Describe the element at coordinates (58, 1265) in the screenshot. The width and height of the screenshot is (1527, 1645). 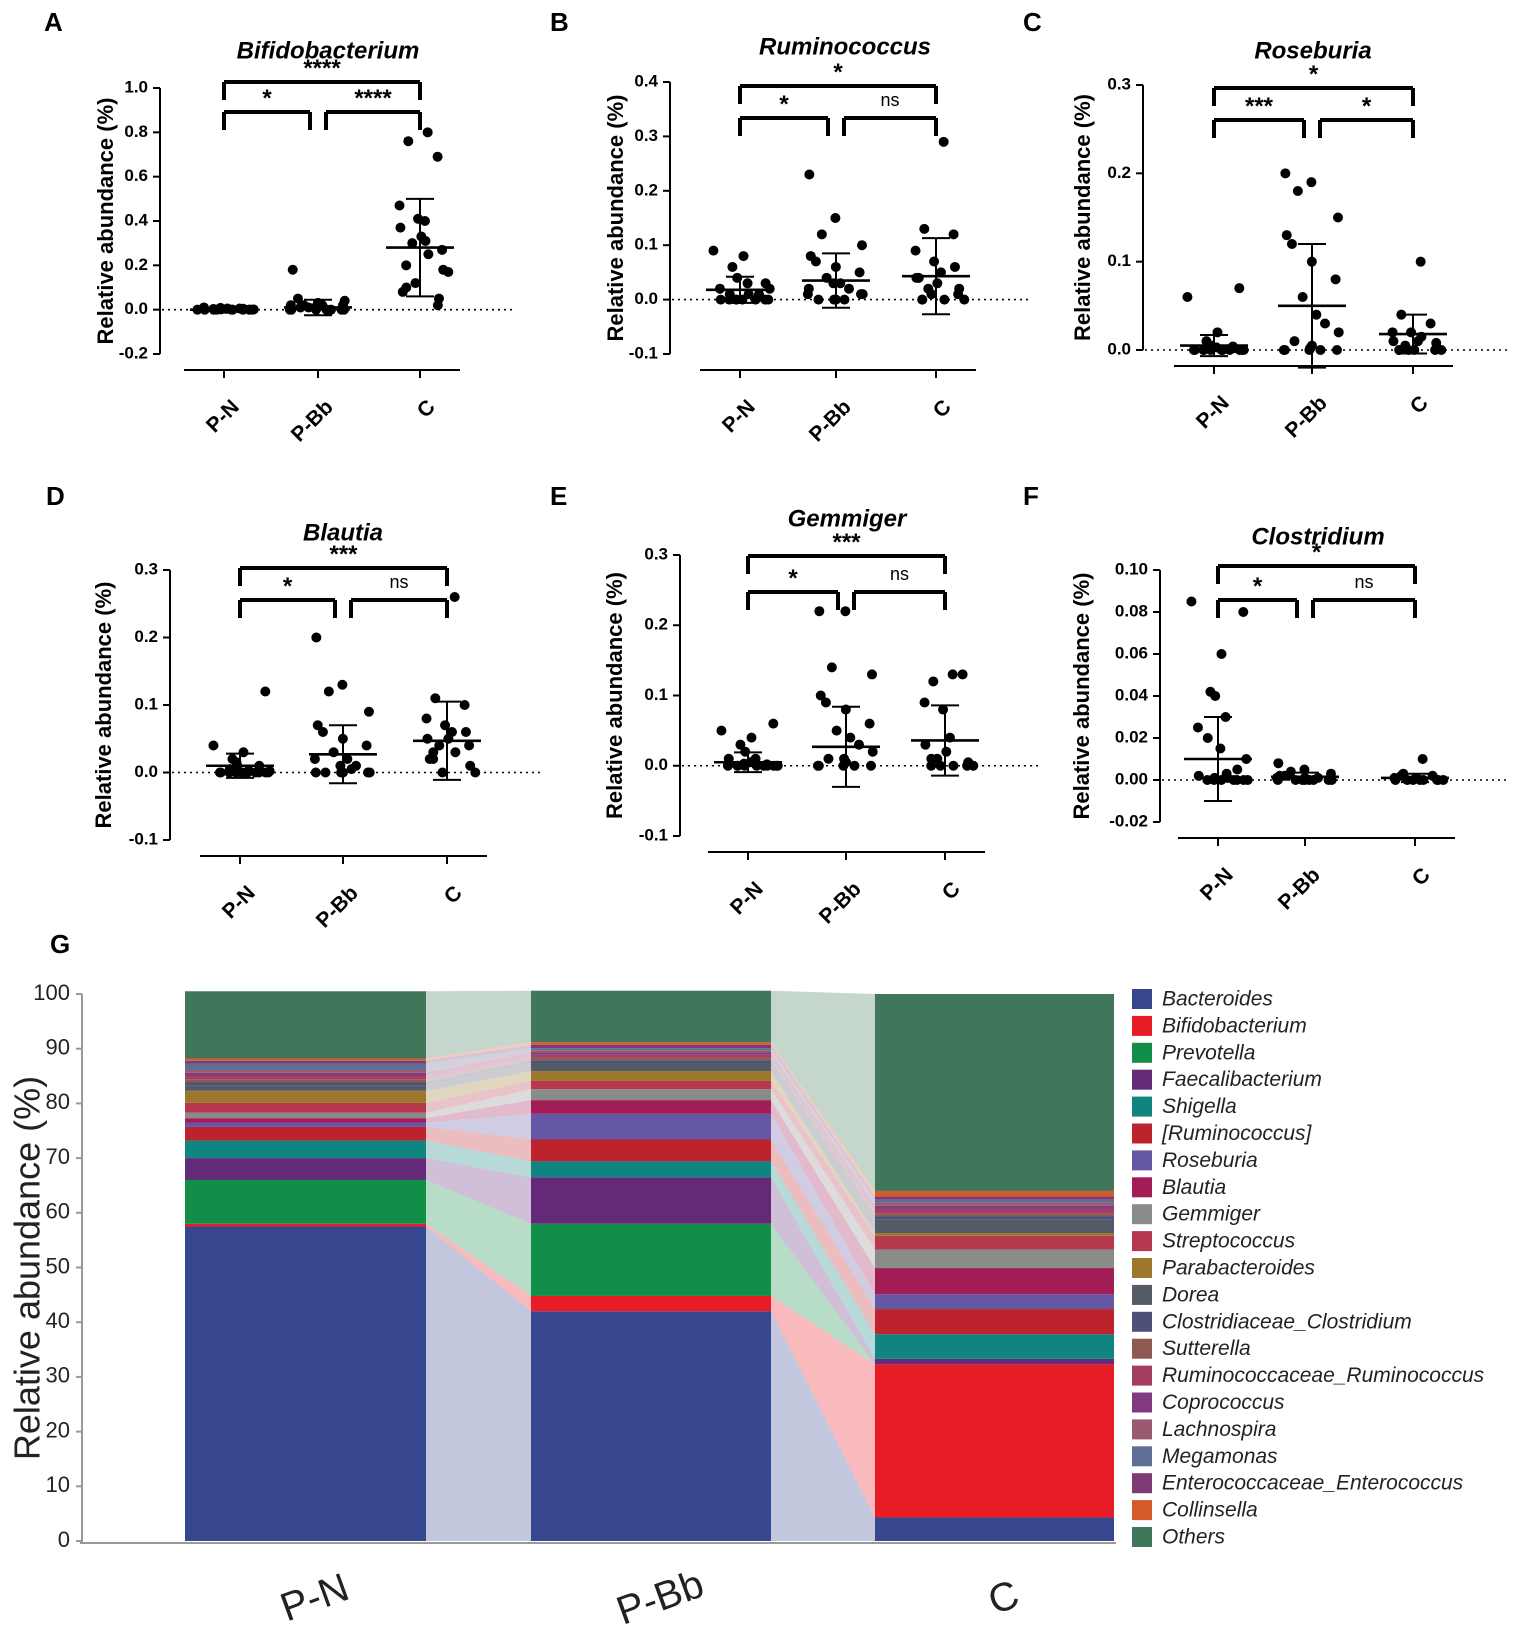
I see `y-tick-label: 50` at that location.